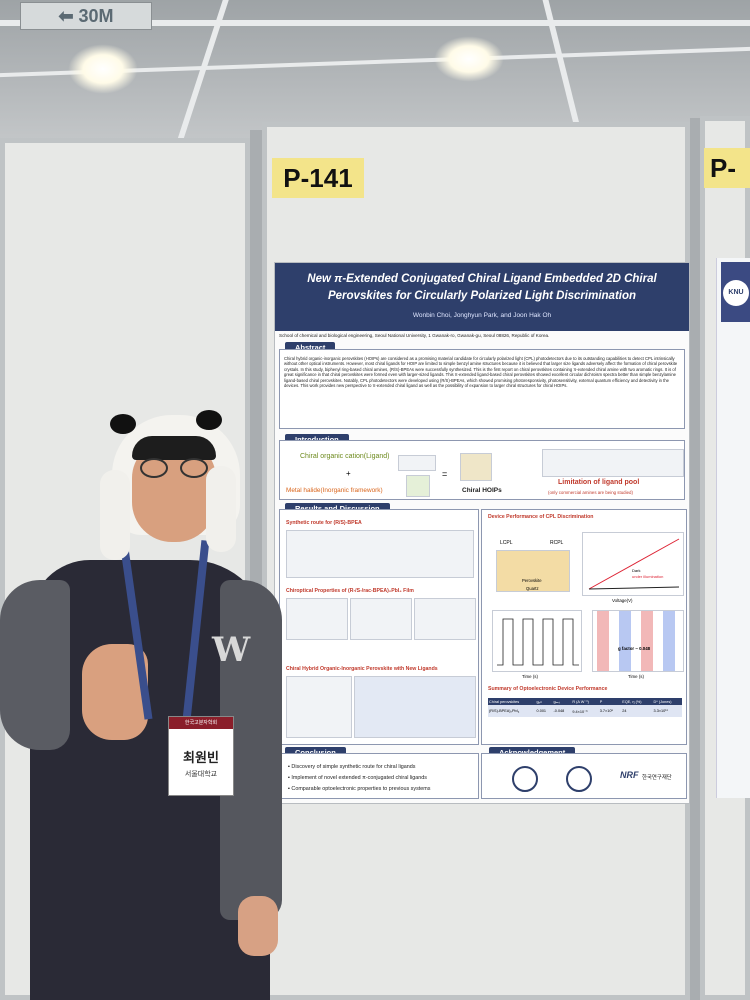  What do you see at coordinates (318, 178) in the screenshot?
I see `booth-number: P-141` at bounding box center [318, 178].